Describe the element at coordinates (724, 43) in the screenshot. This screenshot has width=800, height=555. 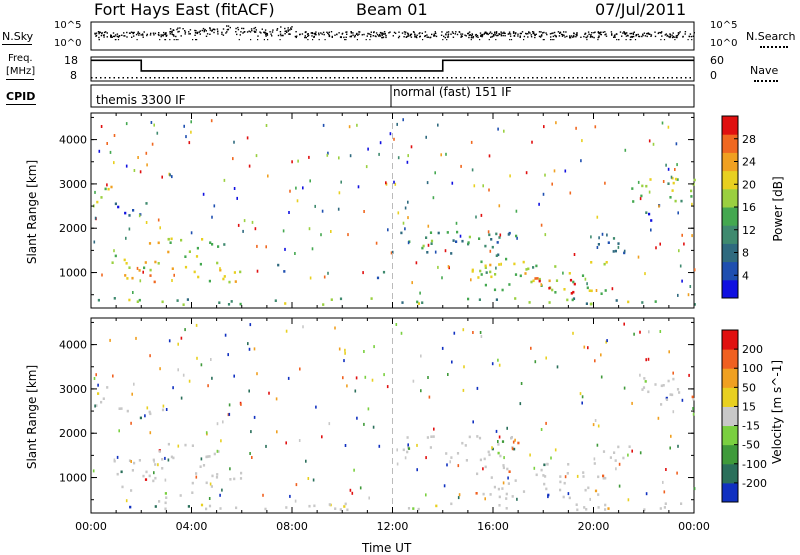
I see `nsearch-tick-low: 10^0` at that location.